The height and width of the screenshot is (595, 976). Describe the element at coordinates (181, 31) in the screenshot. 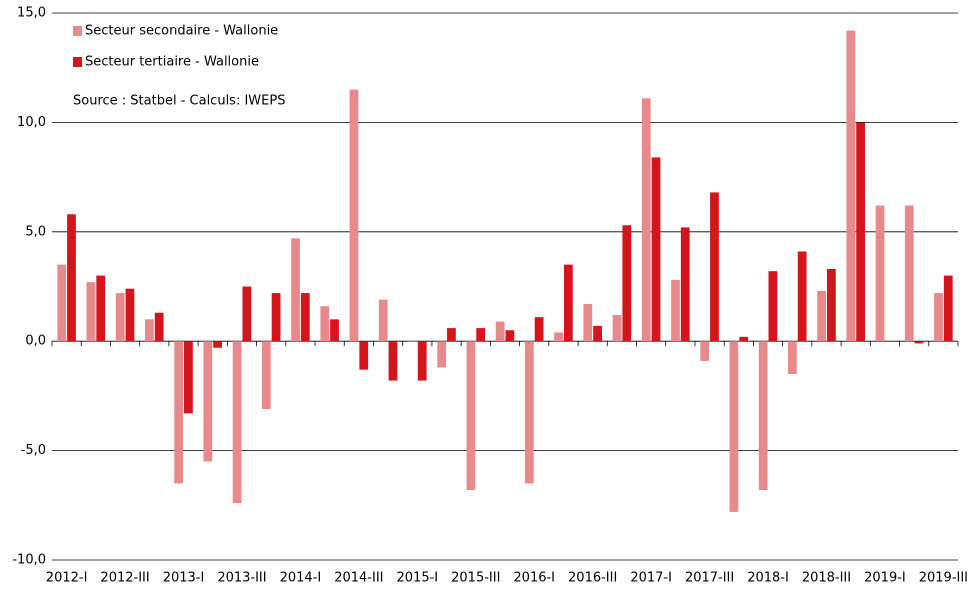

I see `legend-label: Secteur secondaire - Wallonie` at that location.